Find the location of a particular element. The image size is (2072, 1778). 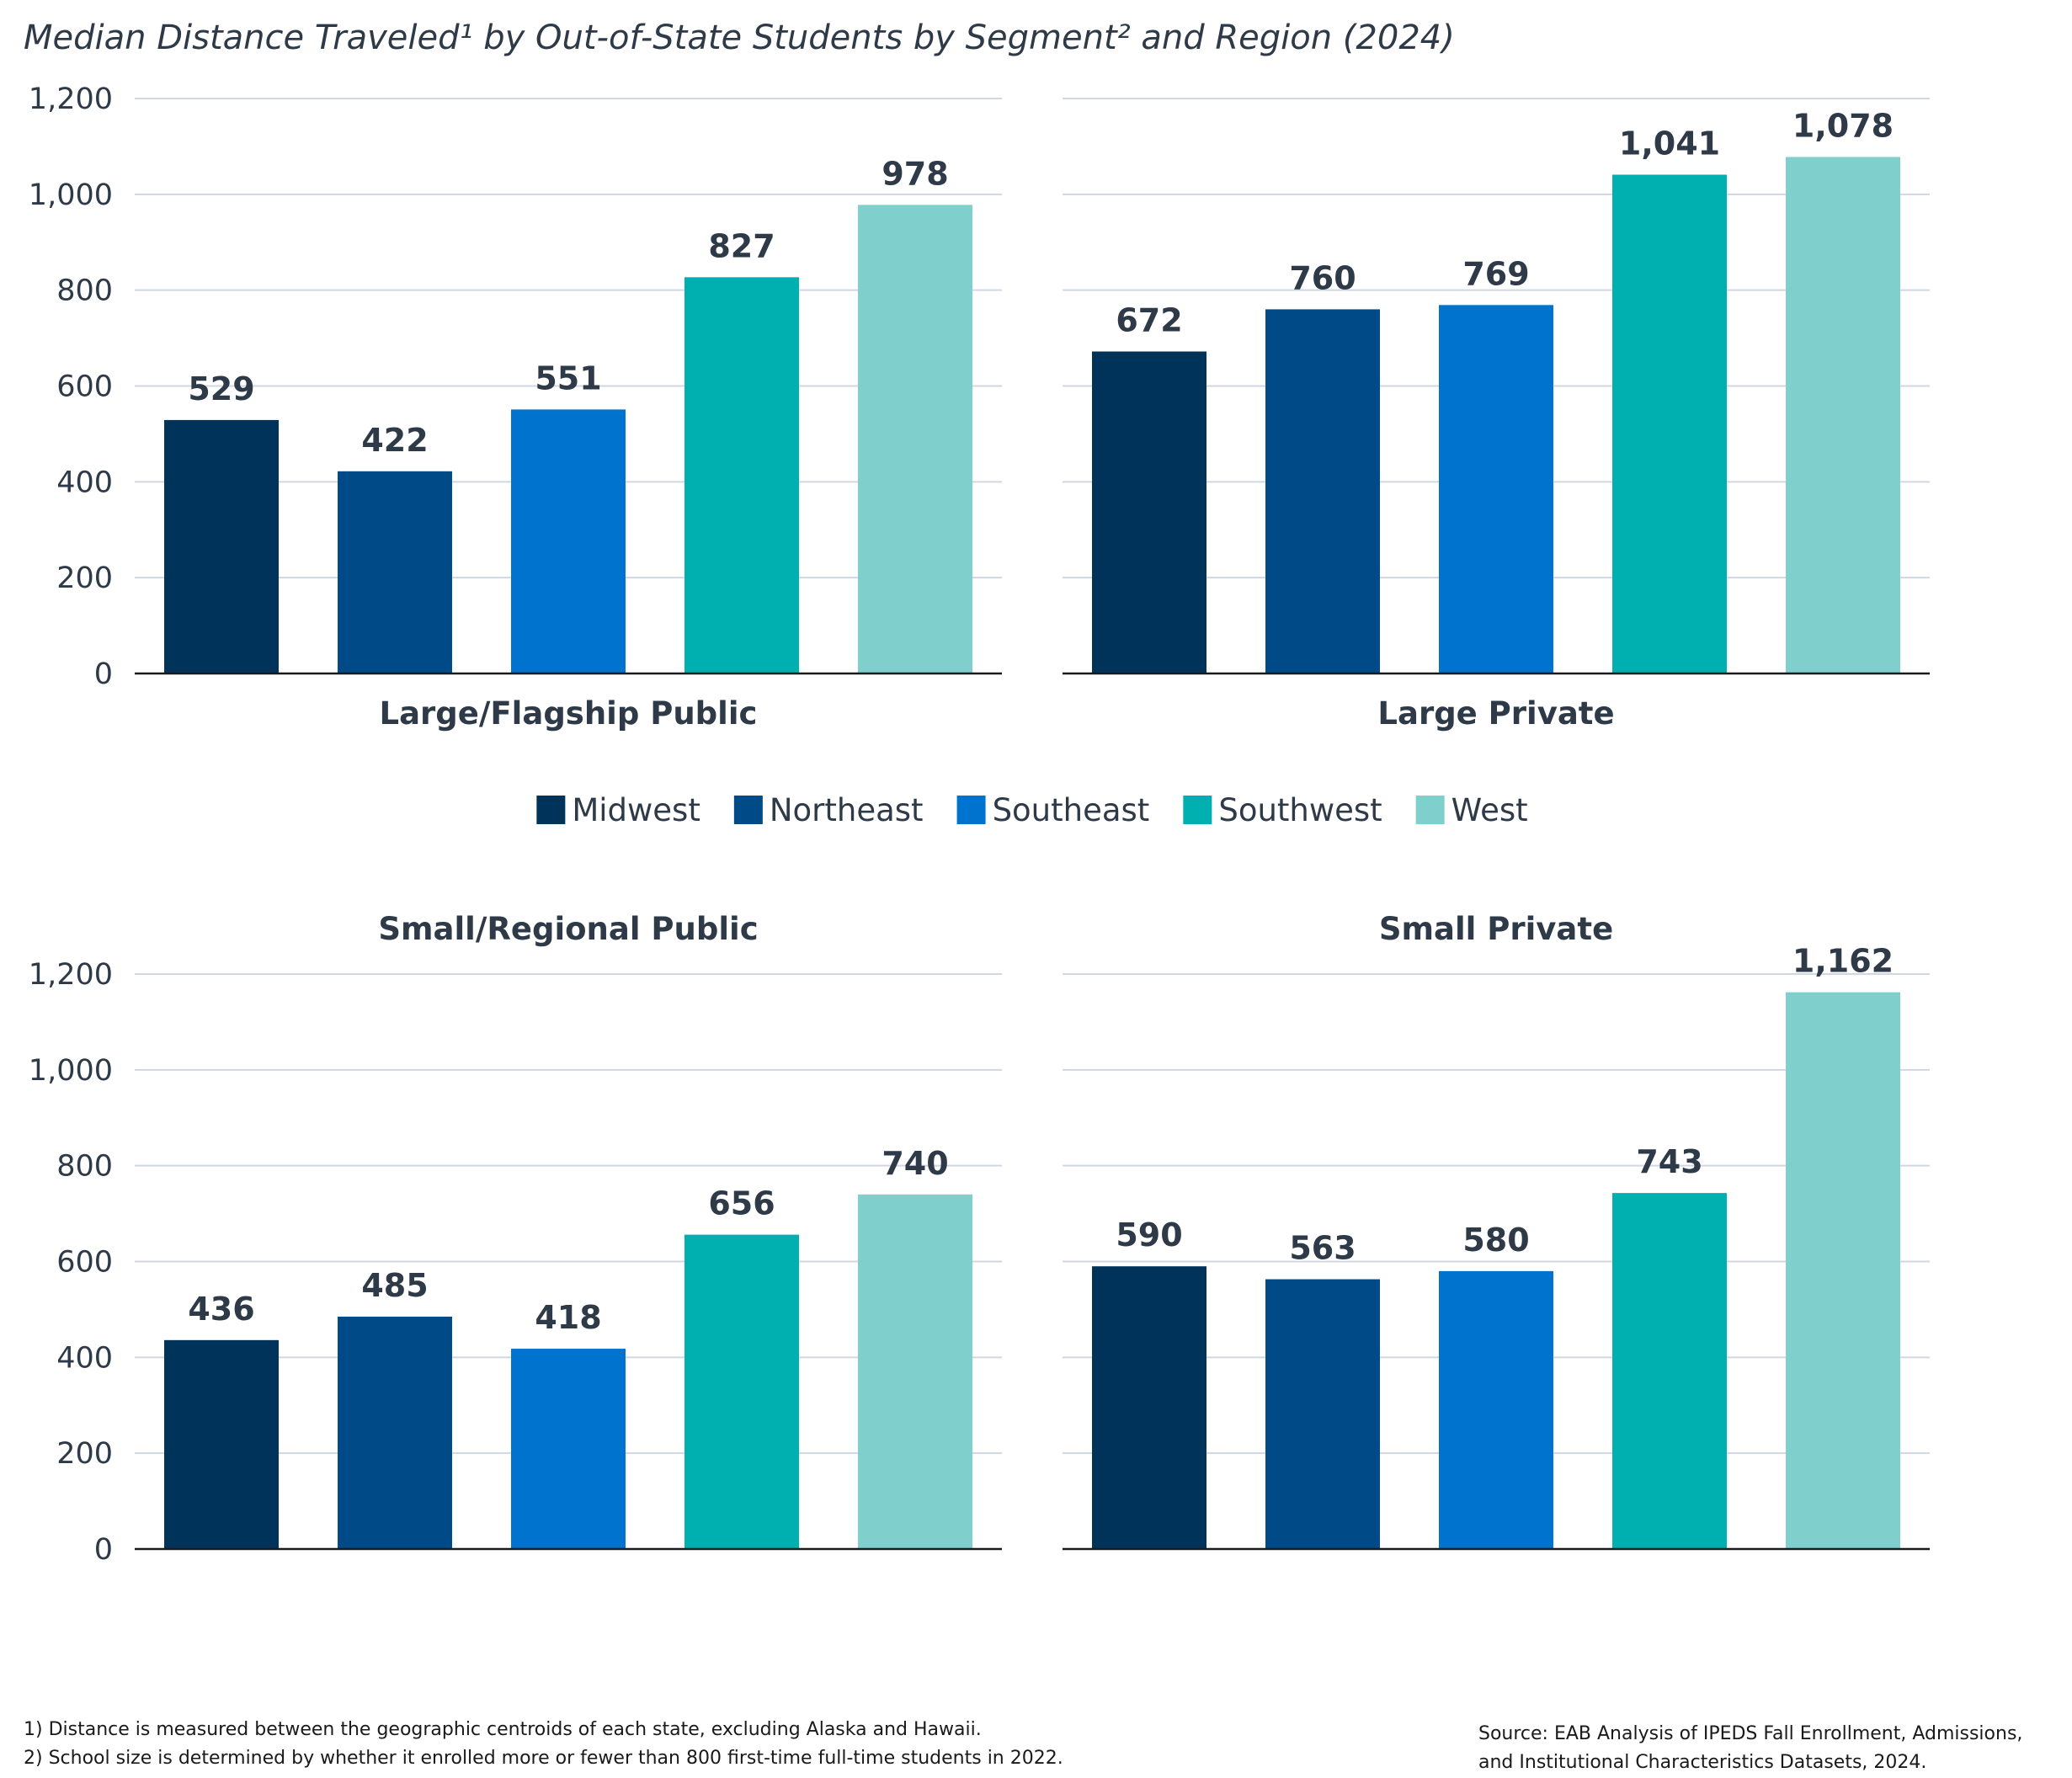

data-label-southwest: 743 is located at coordinates (1669, 1161).